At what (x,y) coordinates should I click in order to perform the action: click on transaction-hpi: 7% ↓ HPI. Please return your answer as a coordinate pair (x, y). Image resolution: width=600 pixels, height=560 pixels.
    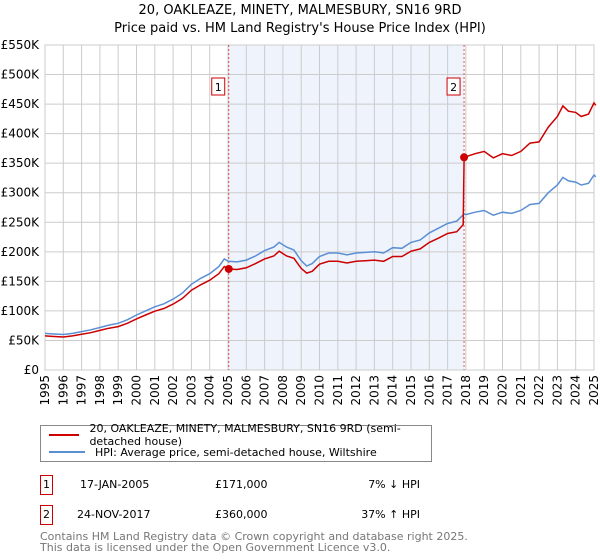
    Looking at the image, I should click on (394, 484).